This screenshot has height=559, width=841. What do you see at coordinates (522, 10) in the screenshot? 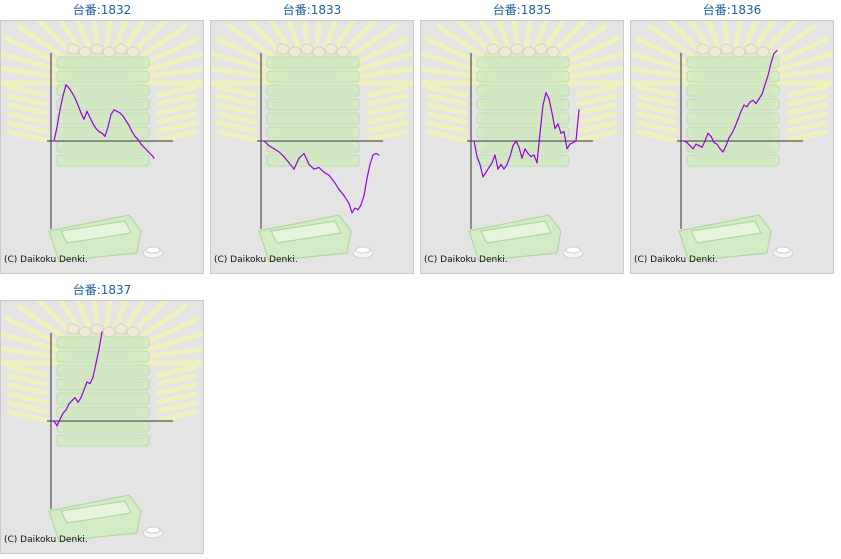
I see `machine-number-link: 台番:1835` at bounding box center [522, 10].